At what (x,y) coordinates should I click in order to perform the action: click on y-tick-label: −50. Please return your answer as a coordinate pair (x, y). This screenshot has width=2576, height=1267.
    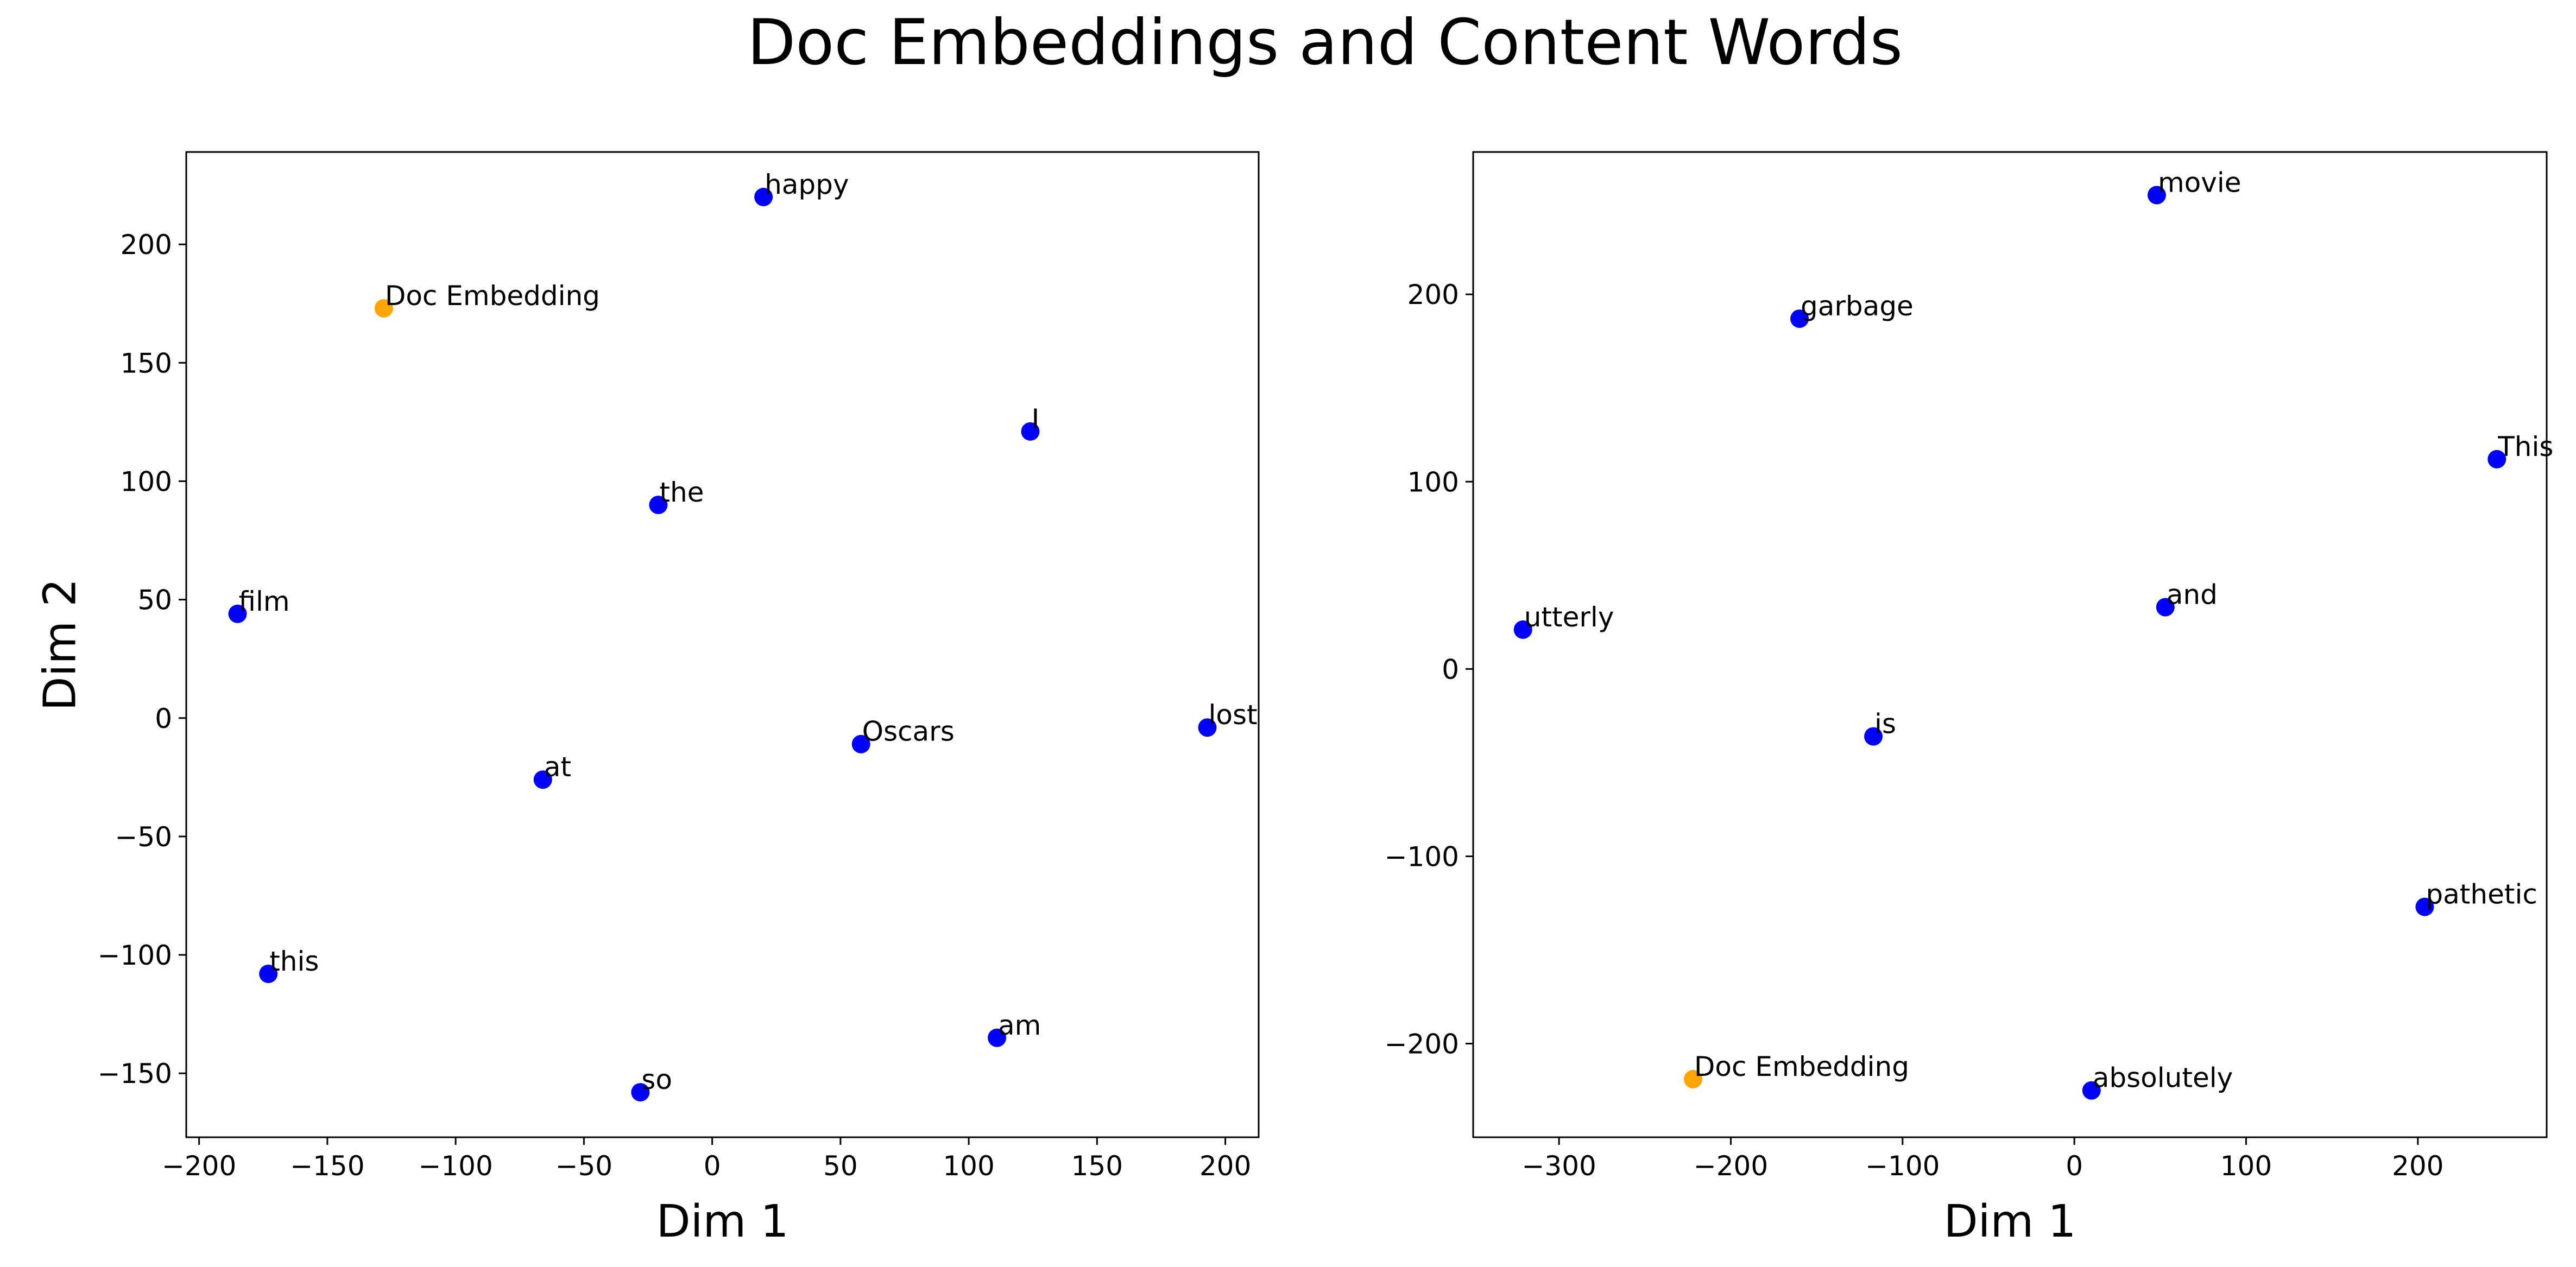
    Looking at the image, I should click on (144, 837).